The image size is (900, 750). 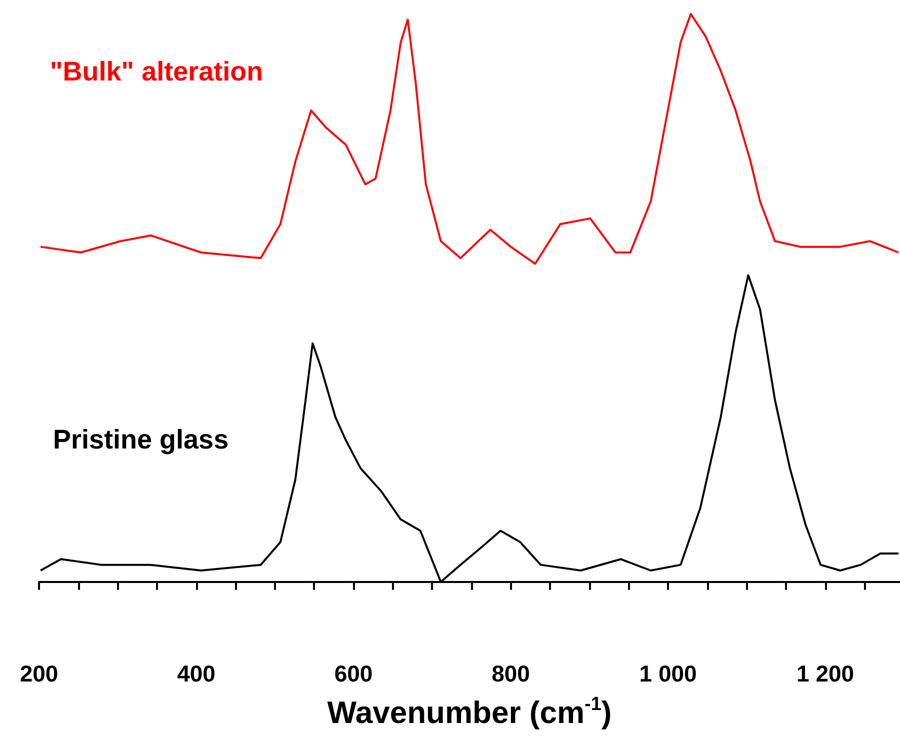 What do you see at coordinates (39, 673) in the screenshot?
I see `x-tick-label: 200` at bounding box center [39, 673].